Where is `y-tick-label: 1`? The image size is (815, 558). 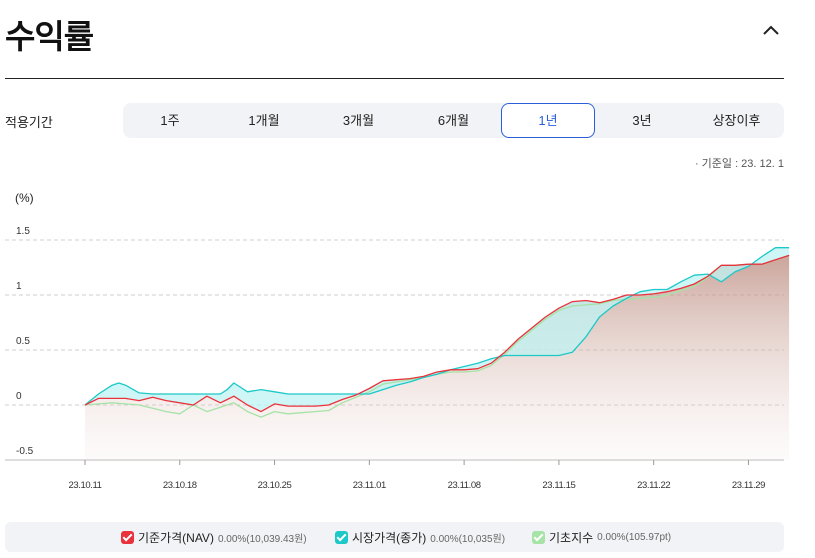 y-tick-label: 1 is located at coordinates (19, 286).